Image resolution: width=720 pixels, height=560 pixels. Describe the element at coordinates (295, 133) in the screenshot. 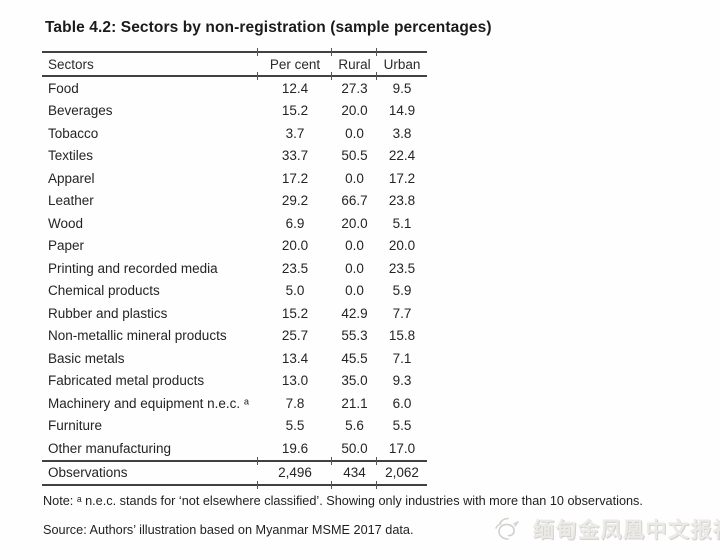

I see `percent-value: 3.7` at that location.